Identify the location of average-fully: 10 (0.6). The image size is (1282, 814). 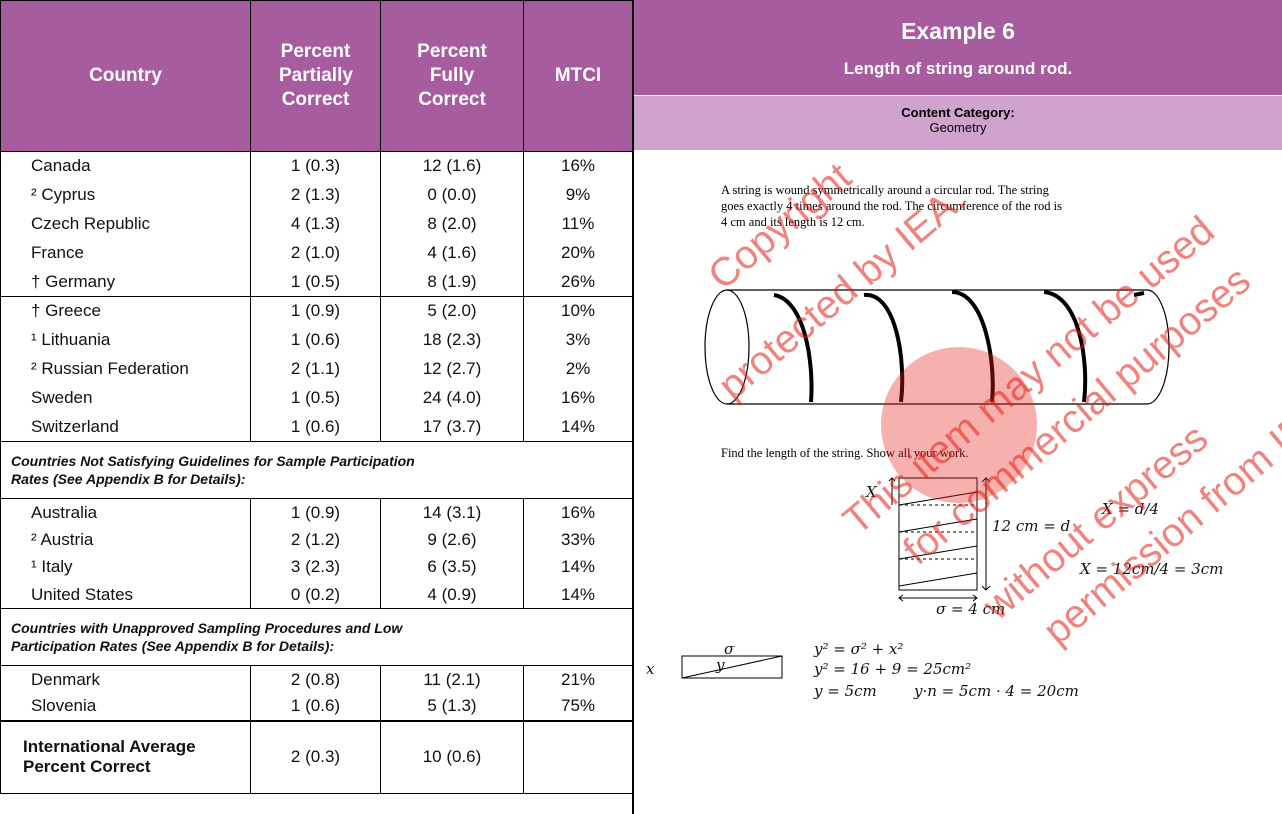
(452, 757).